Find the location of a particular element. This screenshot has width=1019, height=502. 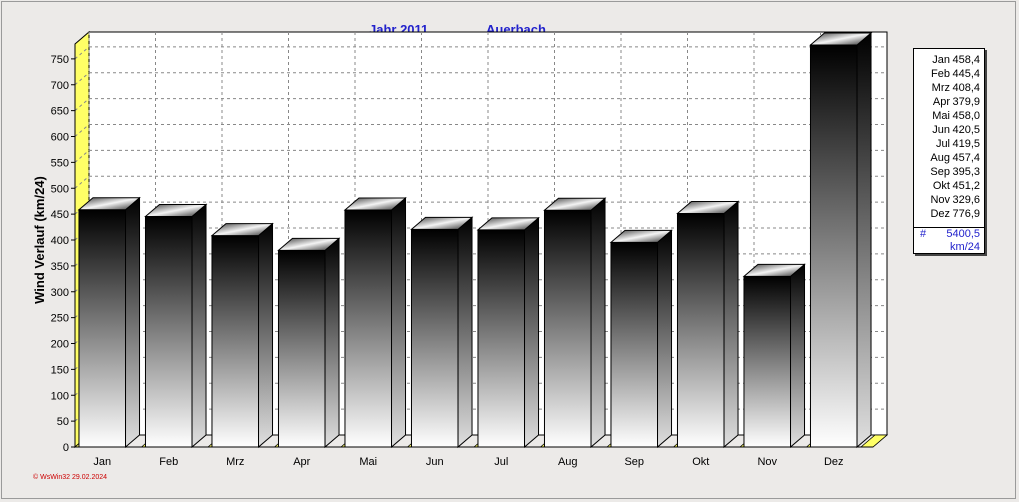

legend-entry-name: Mai is located at coordinates (941, 116).